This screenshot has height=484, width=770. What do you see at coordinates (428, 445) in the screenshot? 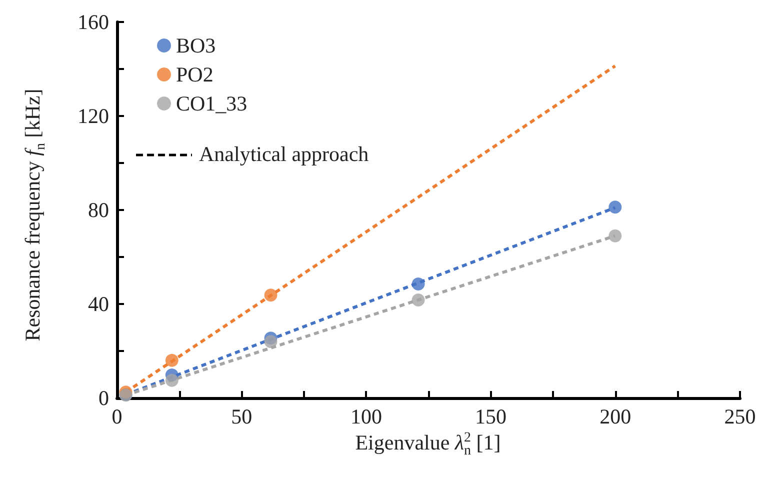
I see `x-axis-title: Eigenvalue λ$_{n}$$^{2}$ [1]` at bounding box center [428, 445].